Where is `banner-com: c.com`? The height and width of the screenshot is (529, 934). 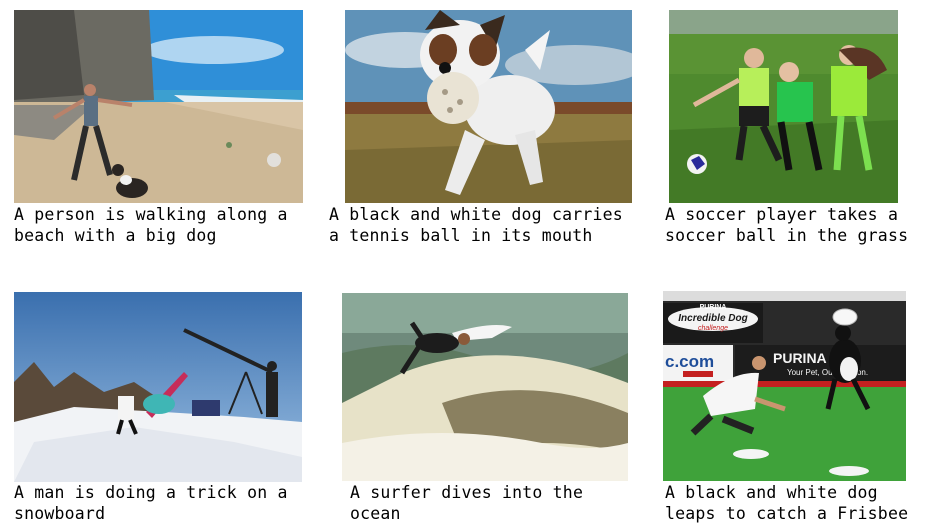
banner-com: c.com is located at coordinates (689, 361).